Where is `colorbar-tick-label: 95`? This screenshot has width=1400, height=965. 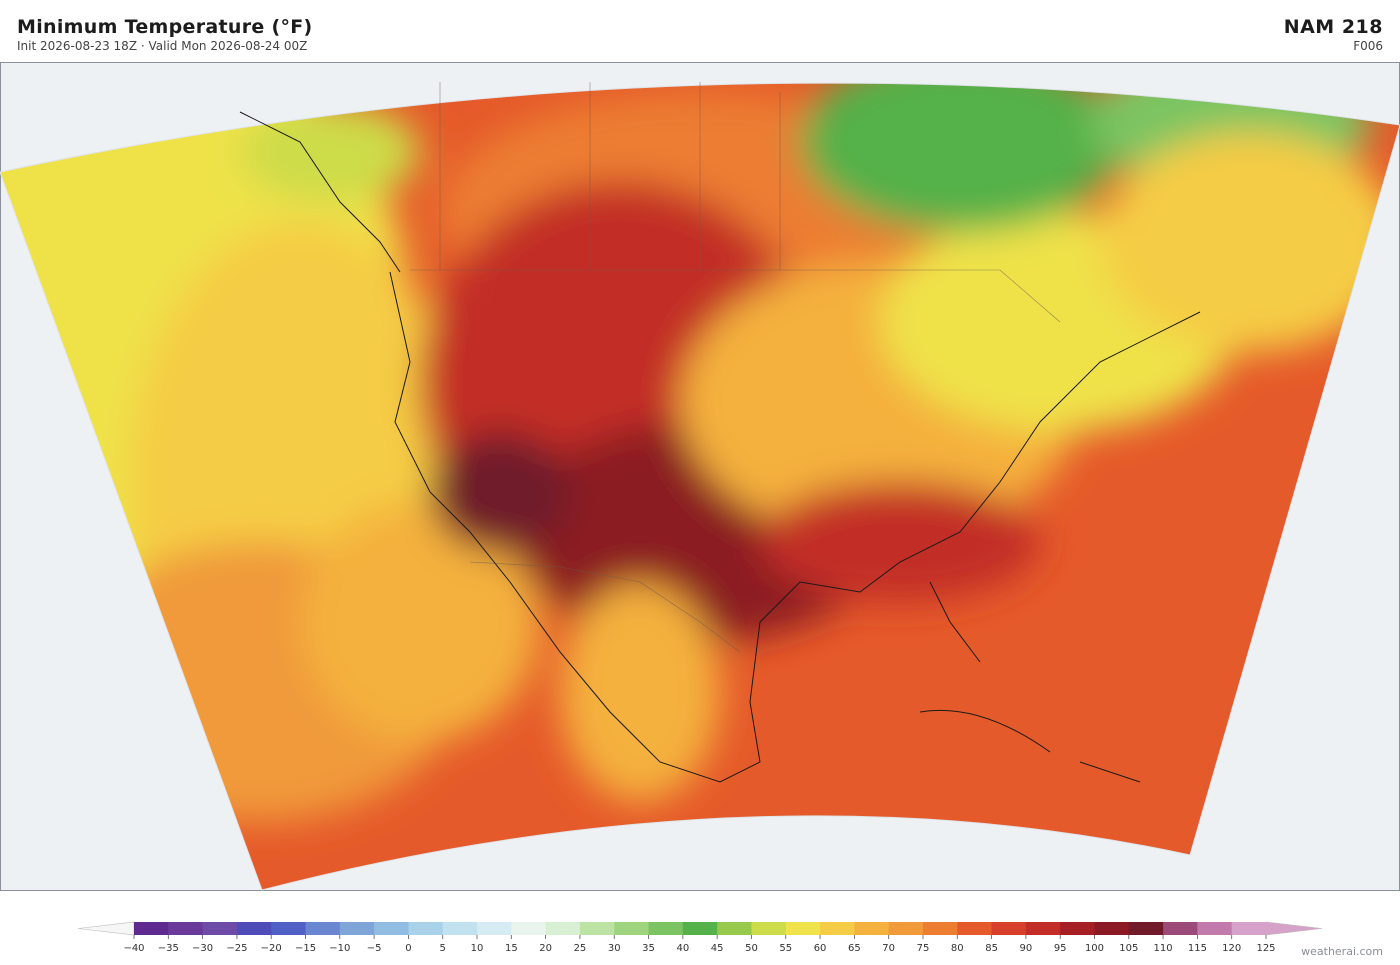
colorbar-tick-label: 95 is located at coordinates (1060, 948).